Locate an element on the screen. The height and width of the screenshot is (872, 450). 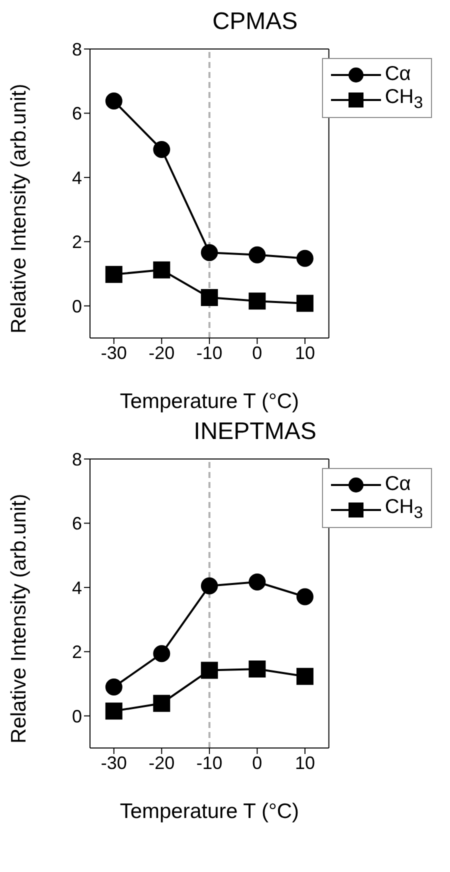
chart-title: INEPTMAS is located at coordinates (255, 432).